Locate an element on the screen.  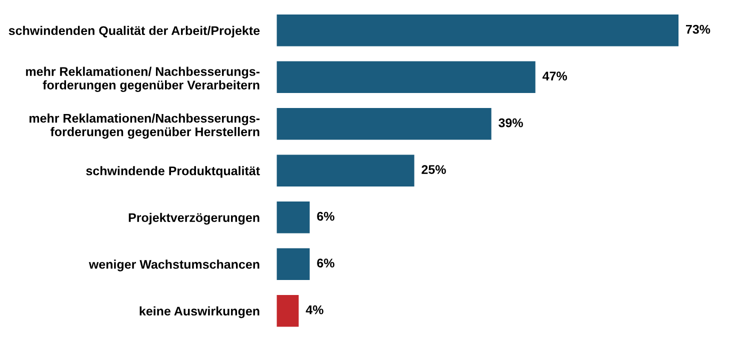
y-tick-label: keine Auswirkungen is located at coordinates (200, 312).